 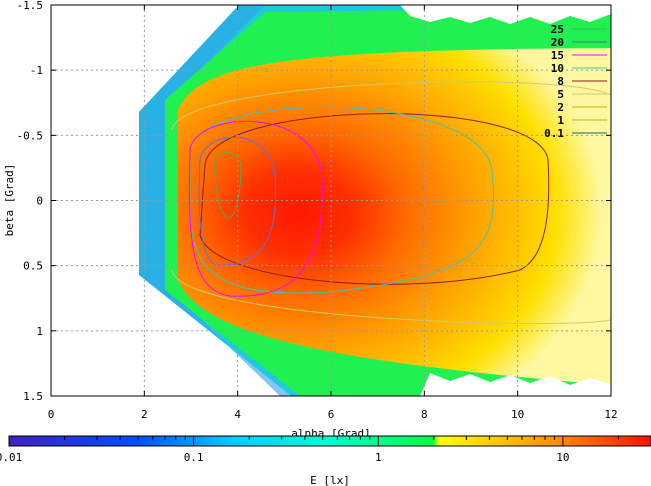 I want to click on x-tick-label: 8, so click(x=424, y=414).